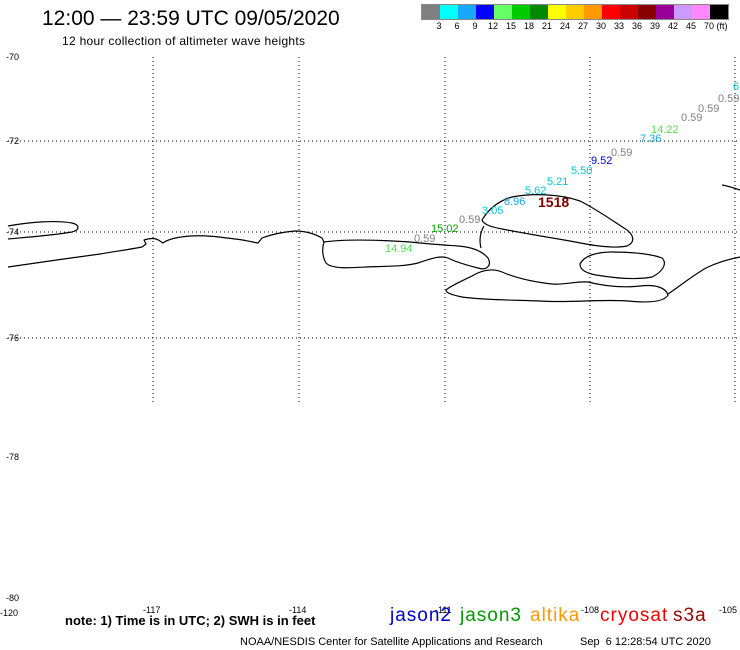 This screenshot has width=740, height=650. Describe the element at coordinates (665, 130) in the screenshot. I see `wave-height-label: 14.22` at that location.